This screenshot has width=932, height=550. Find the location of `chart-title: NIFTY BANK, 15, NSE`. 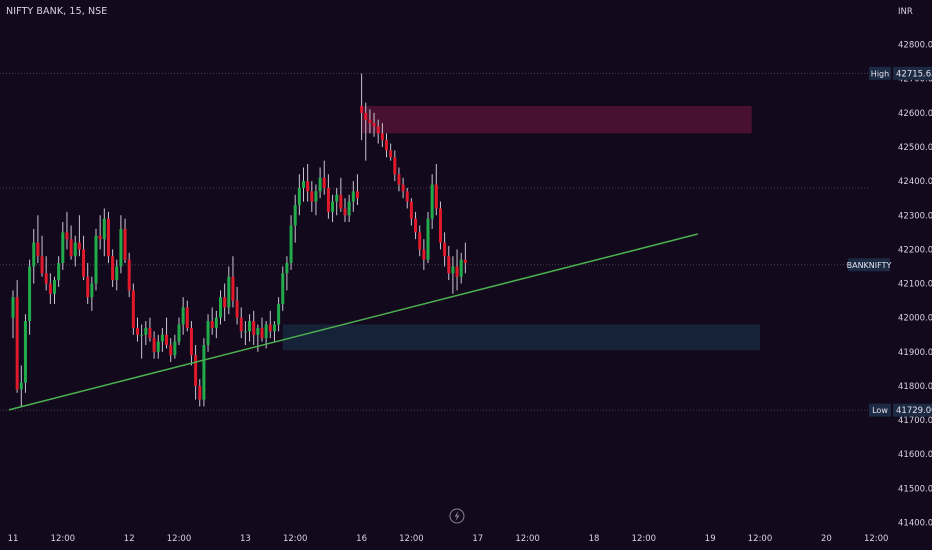

chart-title: NIFTY BANK, 15, NSE is located at coordinates (57, 11).